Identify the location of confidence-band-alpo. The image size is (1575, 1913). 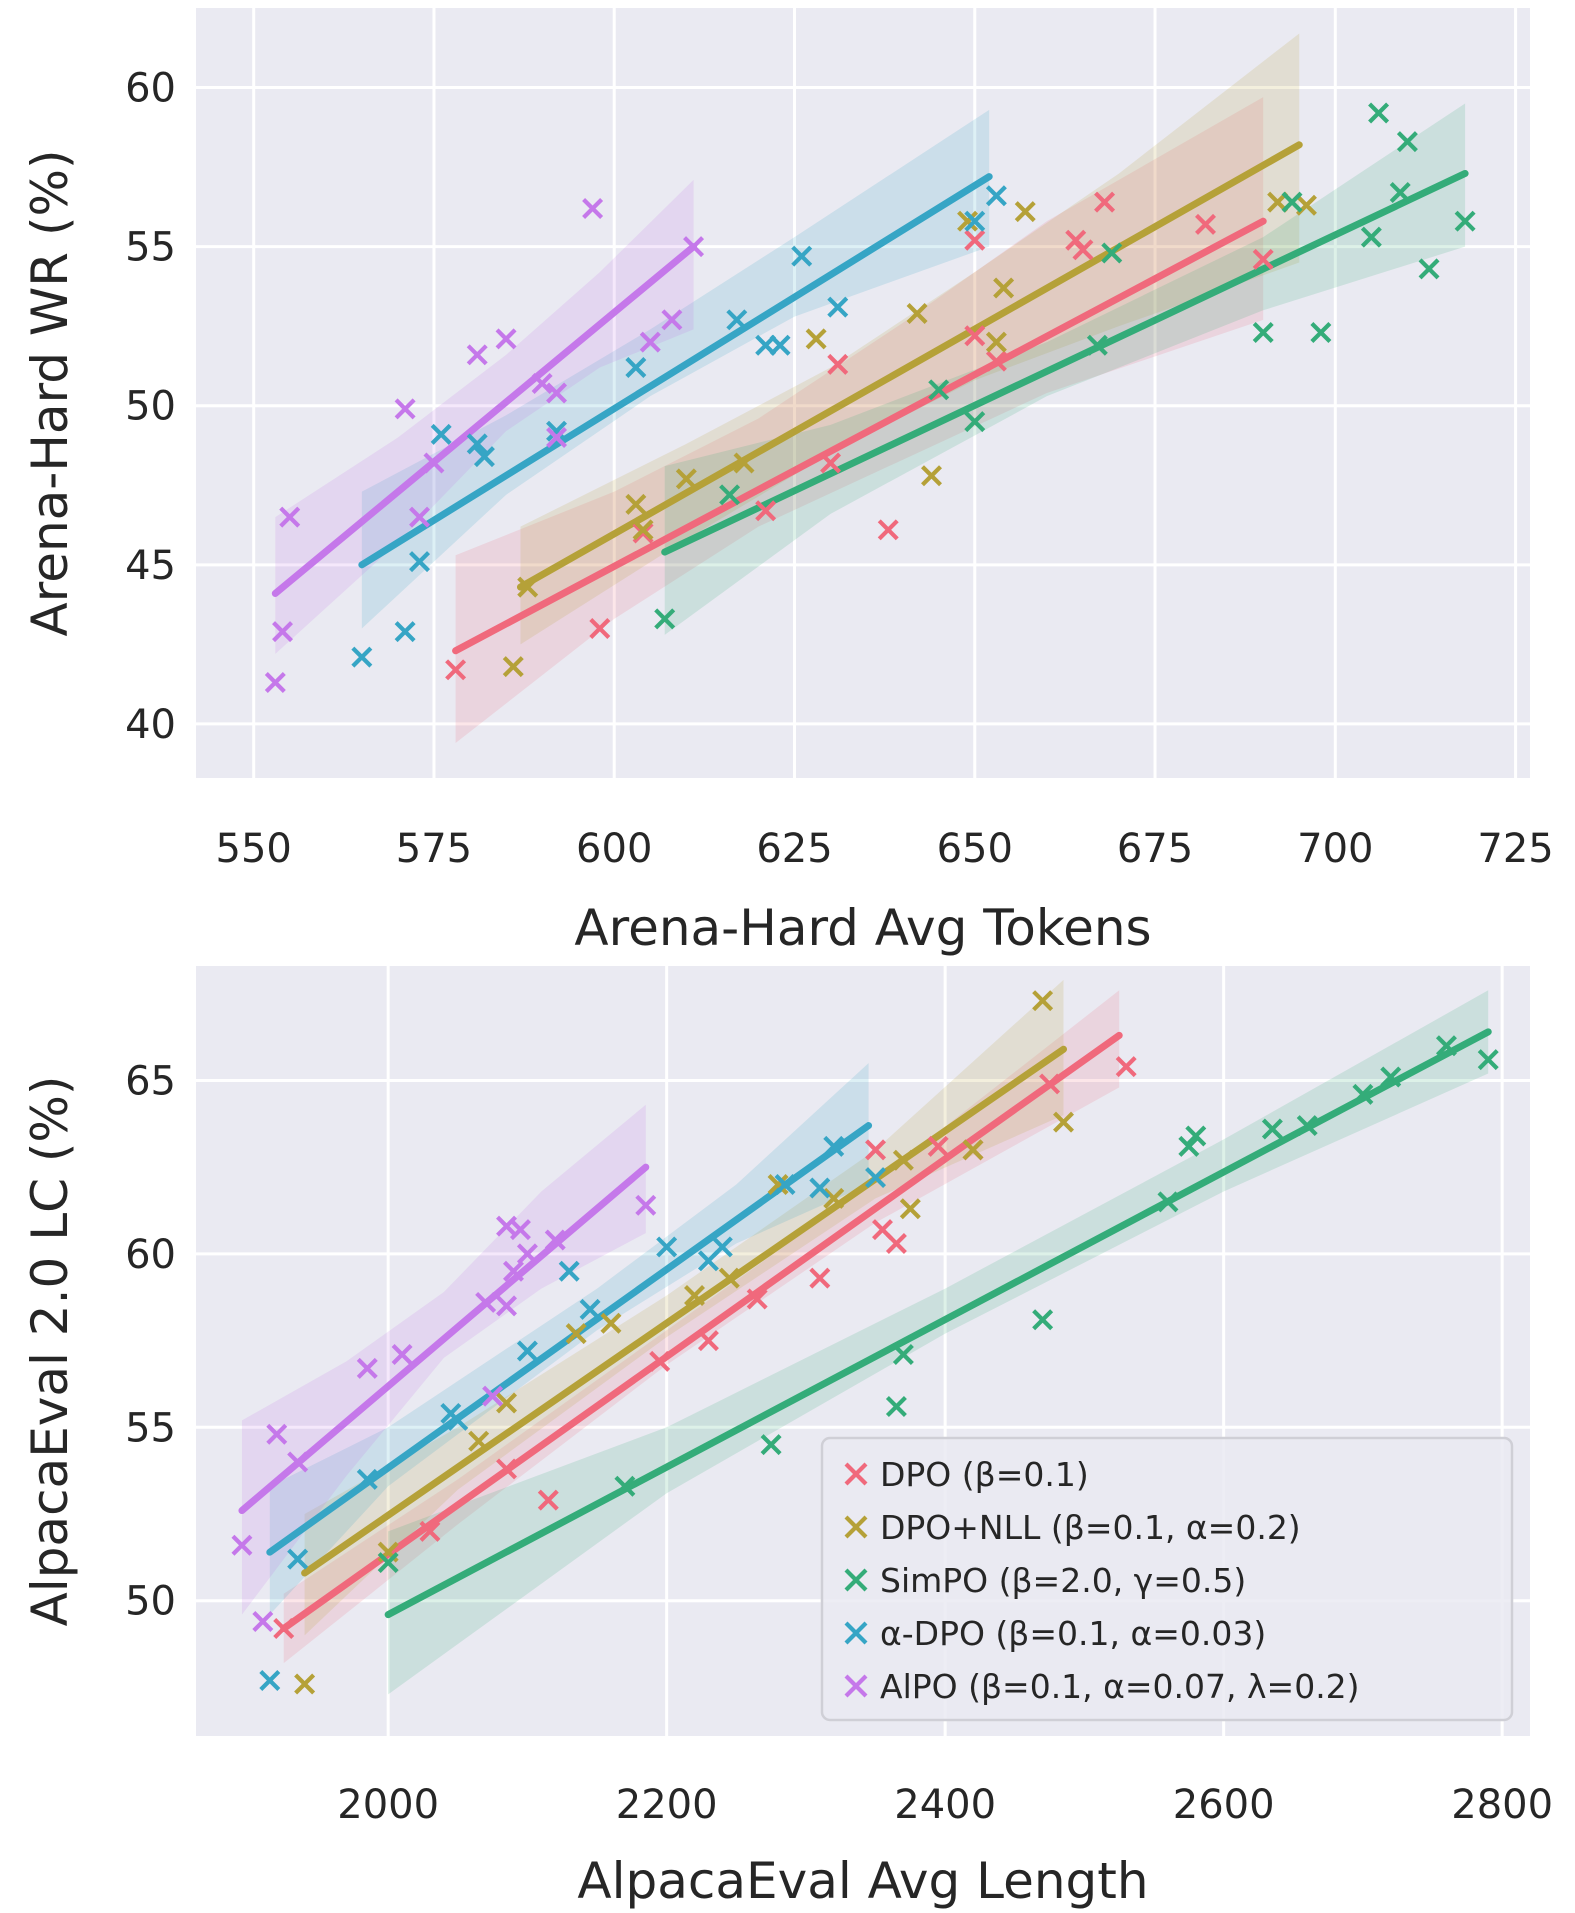
(443, 1359).